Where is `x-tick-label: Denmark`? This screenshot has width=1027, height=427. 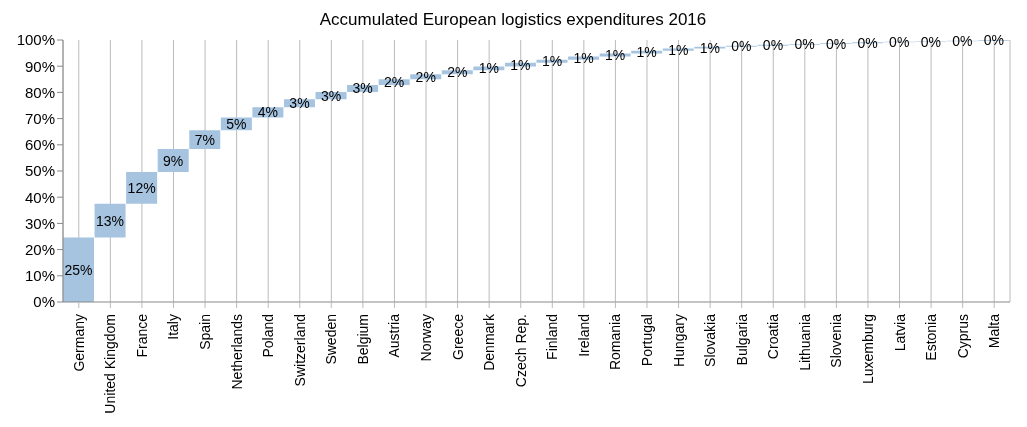 x-tick-label: Denmark is located at coordinates (489, 342).